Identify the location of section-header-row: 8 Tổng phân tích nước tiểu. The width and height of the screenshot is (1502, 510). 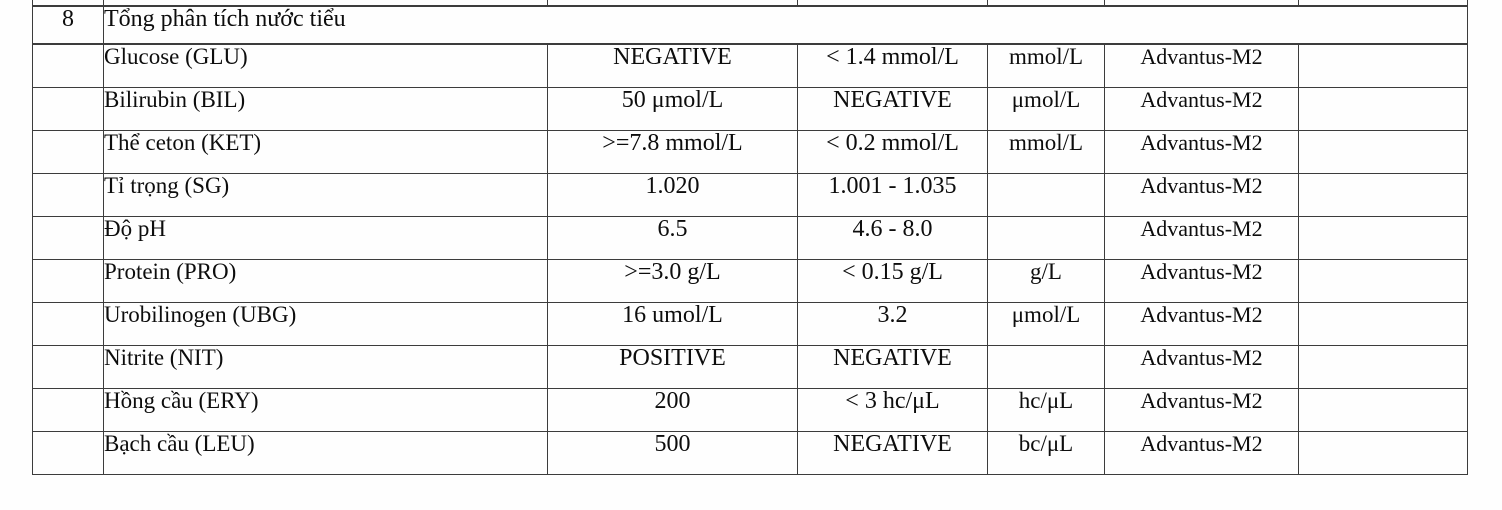
(750, 25).